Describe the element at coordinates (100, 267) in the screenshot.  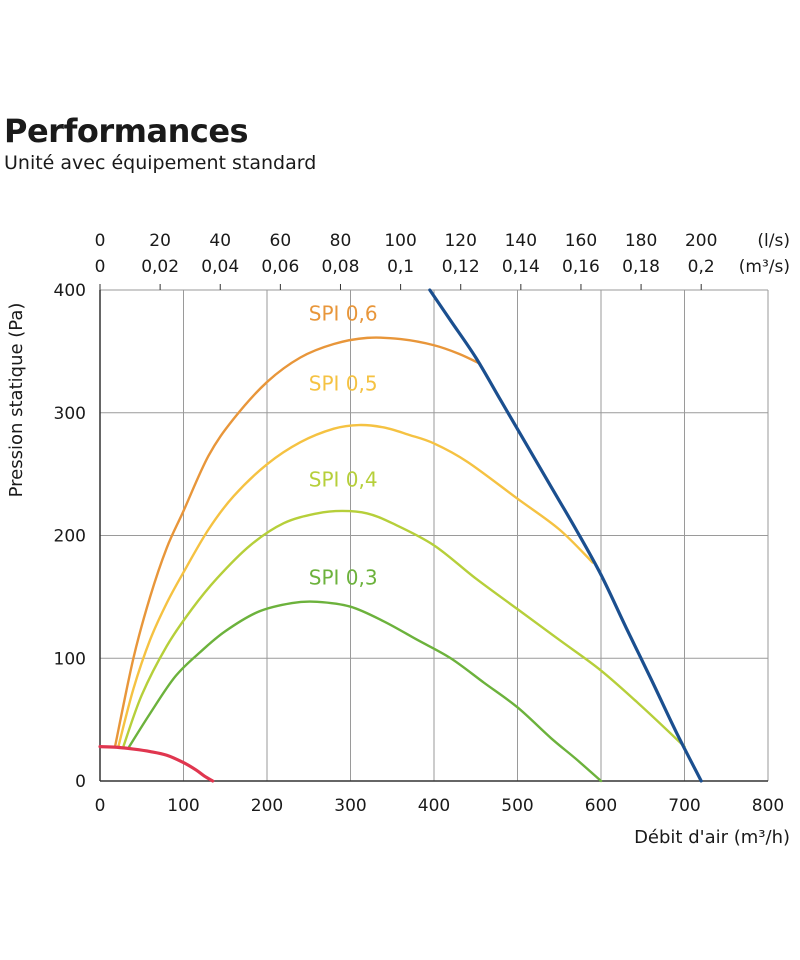
I see `top-tick-label-m3s: 0` at that location.